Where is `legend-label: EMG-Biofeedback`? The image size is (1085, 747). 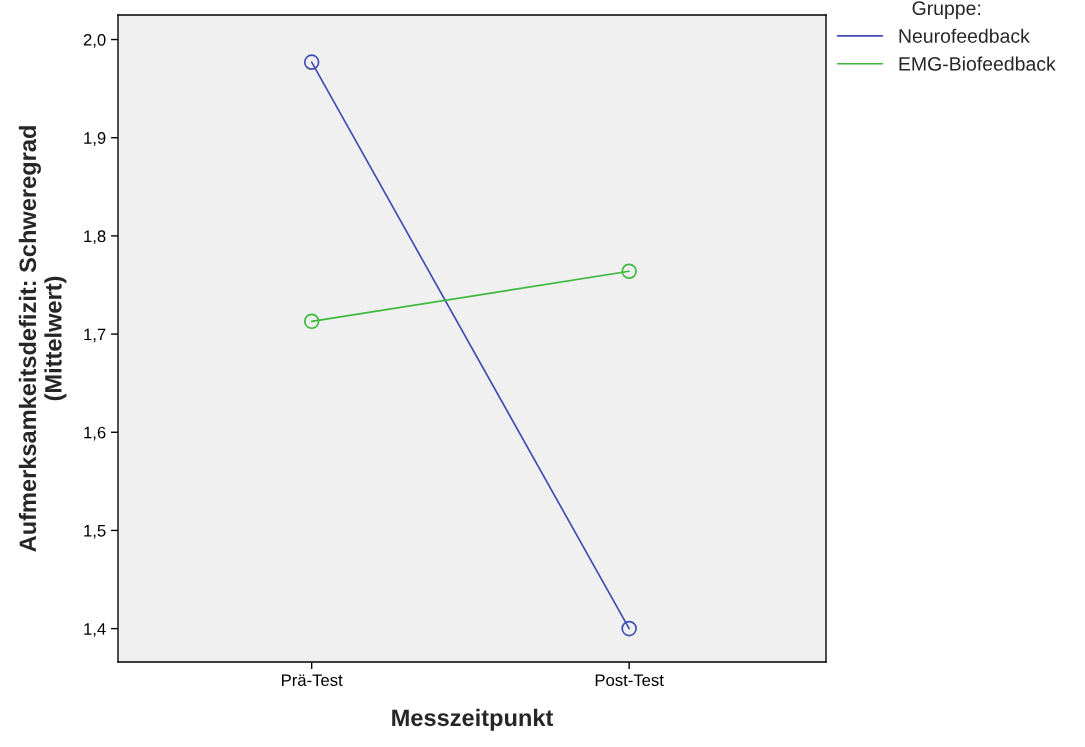 legend-label: EMG-Biofeedback is located at coordinates (977, 63).